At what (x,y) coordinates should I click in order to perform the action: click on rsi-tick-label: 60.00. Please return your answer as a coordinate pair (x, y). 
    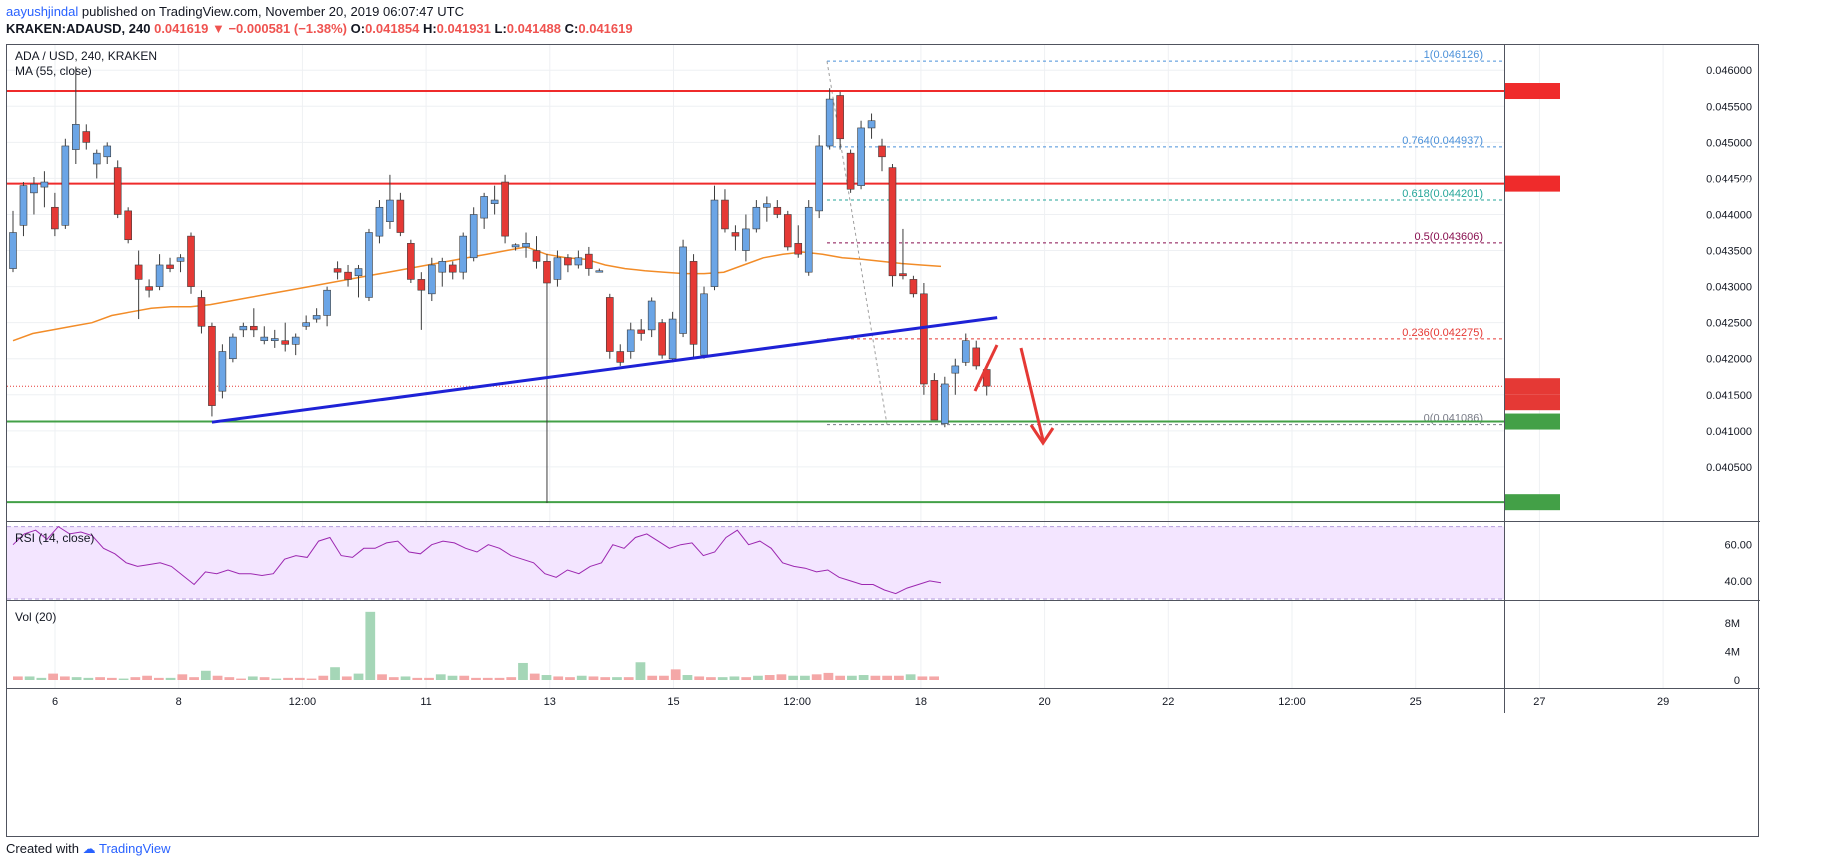
    Looking at the image, I should click on (1738, 546).